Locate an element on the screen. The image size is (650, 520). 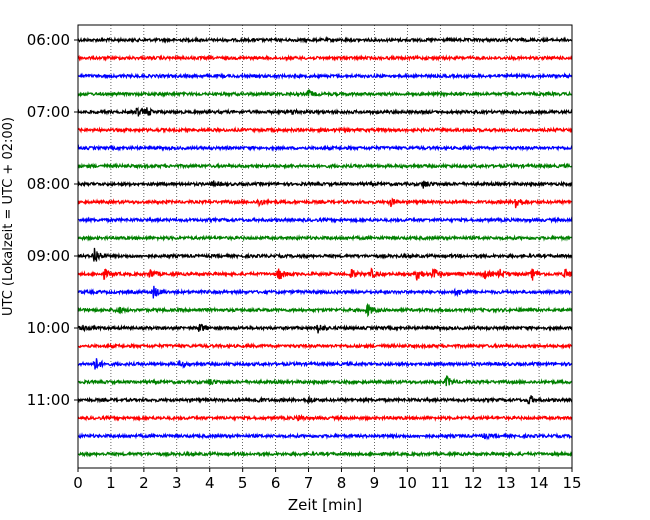
y-tick-label: 11:00 is located at coordinates (48, 400).